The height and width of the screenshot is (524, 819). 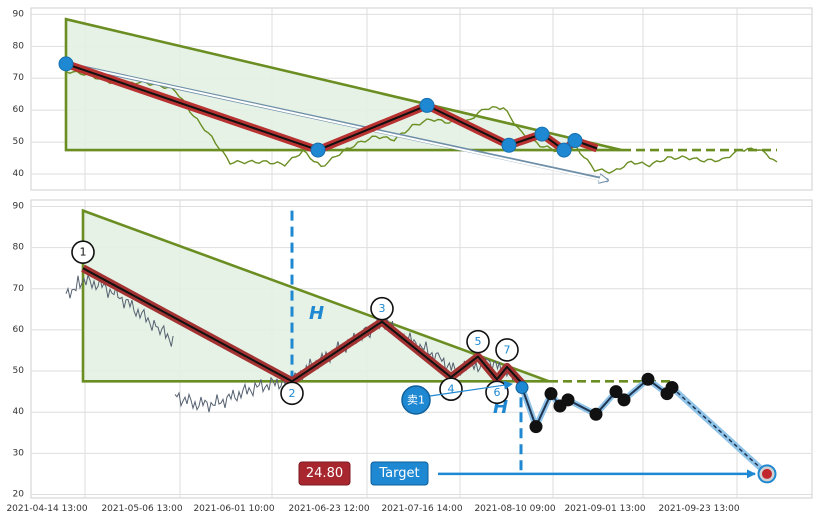 What do you see at coordinates (597, 403) in the screenshot?
I see `forward-path-points` at bounding box center [597, 403].